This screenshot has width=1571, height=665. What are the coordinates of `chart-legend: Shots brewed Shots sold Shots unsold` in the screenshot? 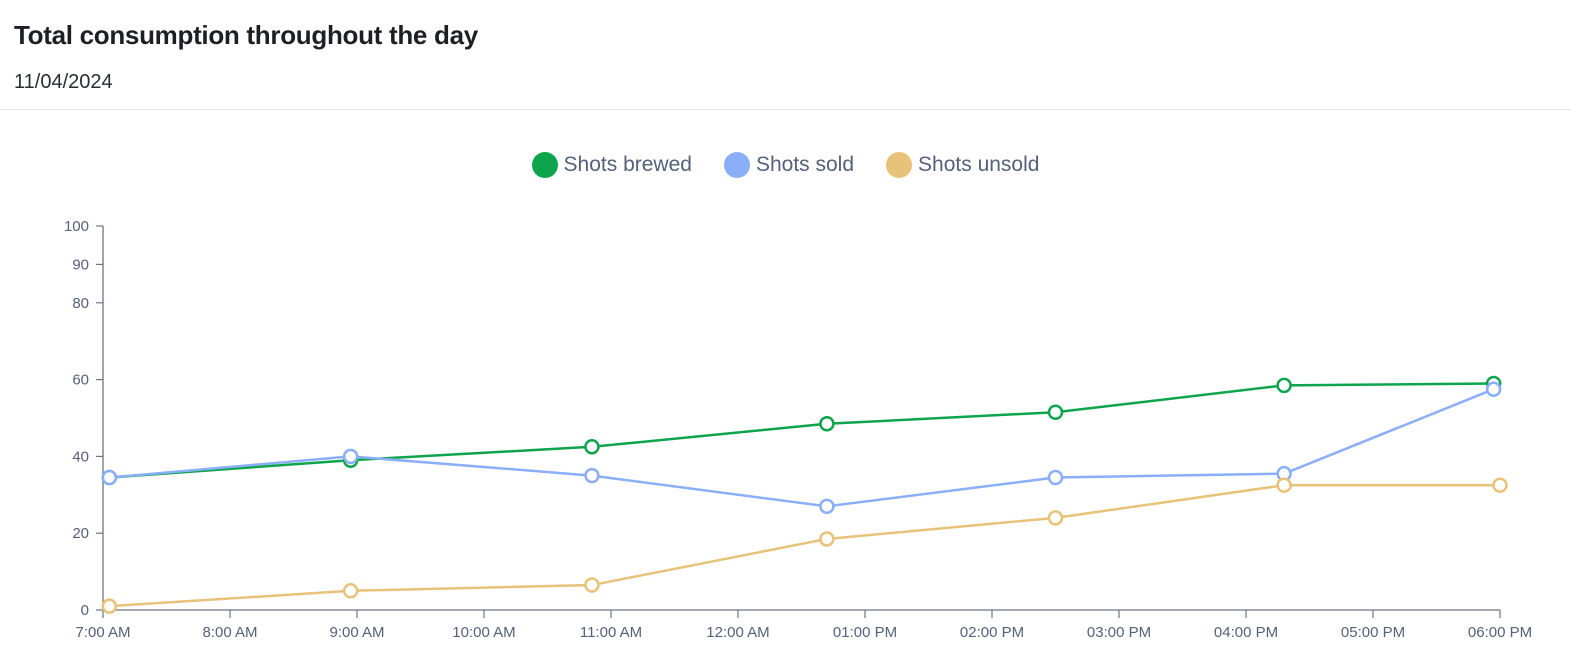 It's located at (785, 165).